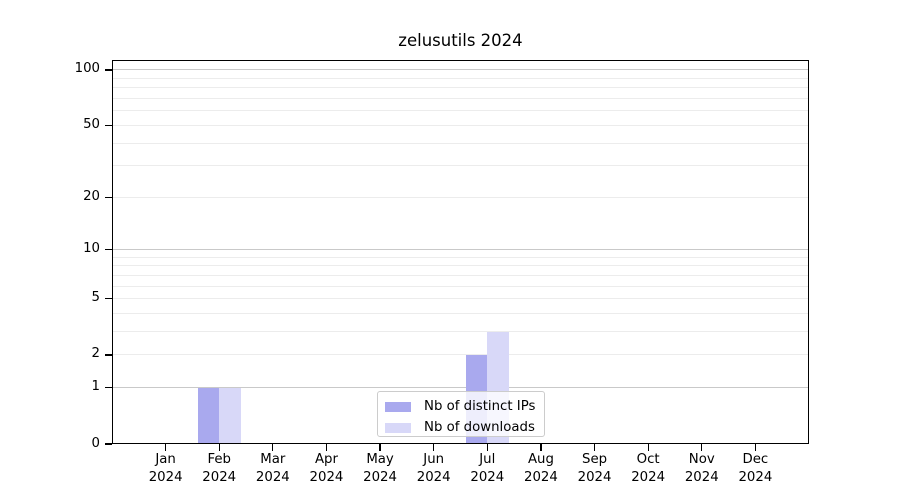  Describe the element at coordinates (595, 459) in the screenshot. I see `x-tick-month: Sep` at that location.